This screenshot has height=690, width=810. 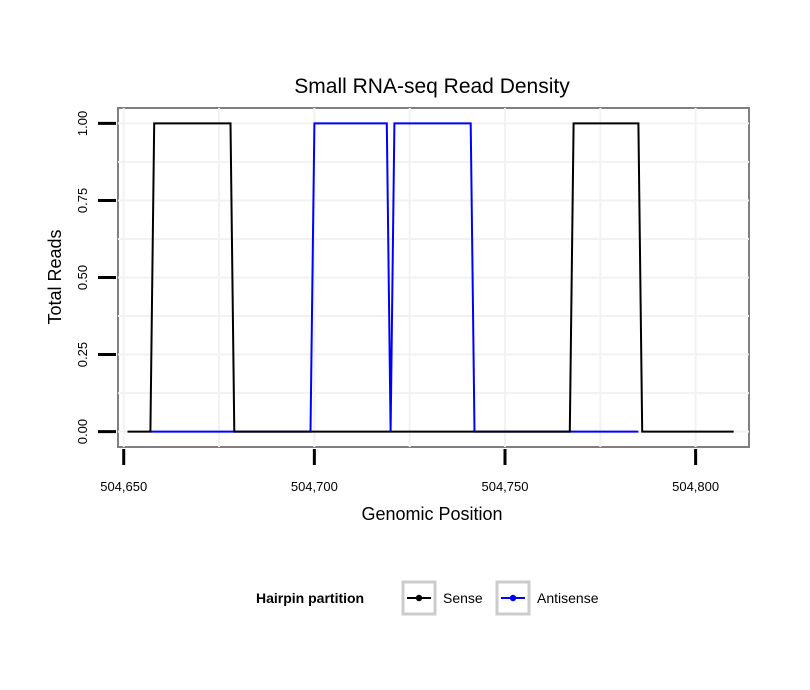 What do you see at coordinates (82, 200) in the screenshot?
I see `y-tick-label: 0.75` at bounding box center [82, 200].